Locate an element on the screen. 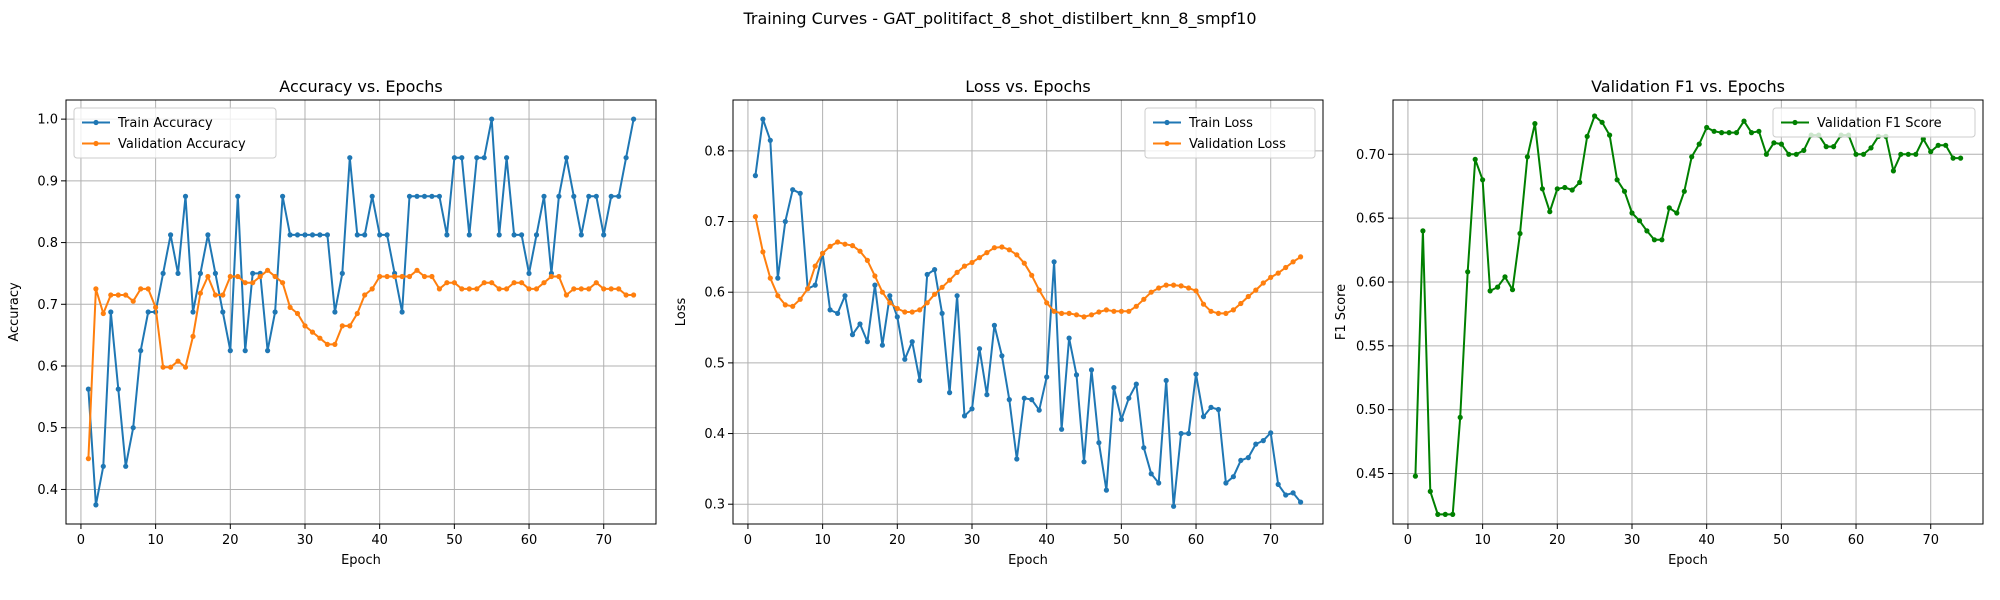  x-tick-label: 50 is located at coordinates (1781, 540).